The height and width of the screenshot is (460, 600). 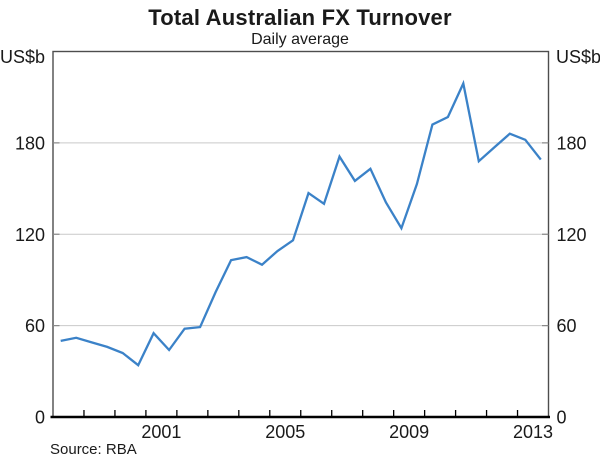 I want to click on y-tick-label-left-180: 180, so click(x=30, y=143).